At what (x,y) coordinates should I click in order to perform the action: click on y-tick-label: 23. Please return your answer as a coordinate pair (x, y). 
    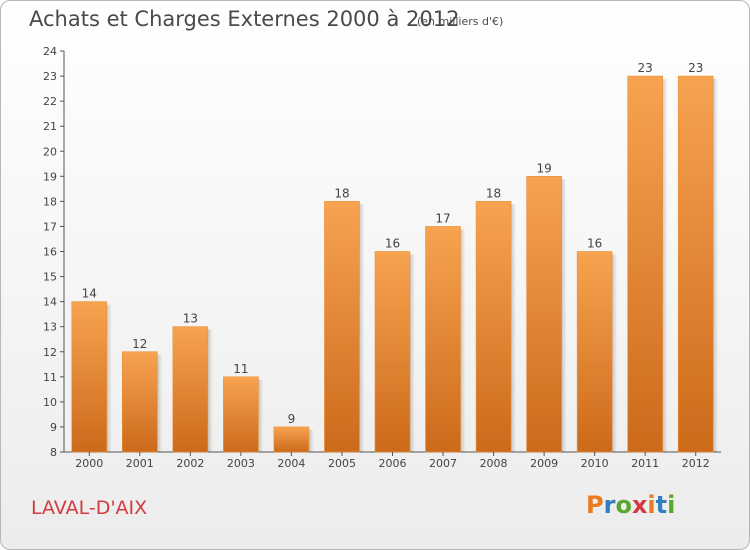
    Looking at the image, I should click on (50, 76).